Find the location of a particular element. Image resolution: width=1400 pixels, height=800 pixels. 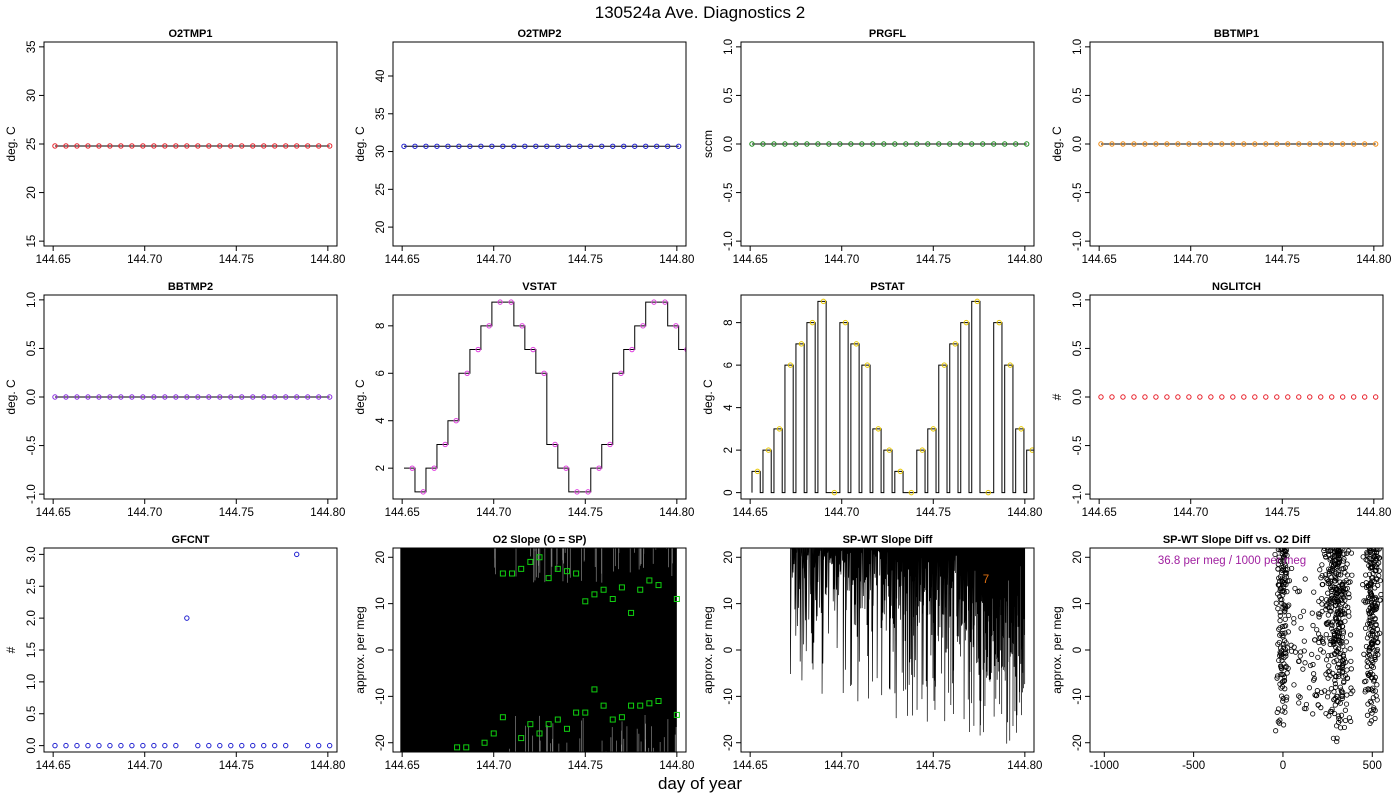

x-tick-label: 144.75 is located at coordinates (1282, 513).